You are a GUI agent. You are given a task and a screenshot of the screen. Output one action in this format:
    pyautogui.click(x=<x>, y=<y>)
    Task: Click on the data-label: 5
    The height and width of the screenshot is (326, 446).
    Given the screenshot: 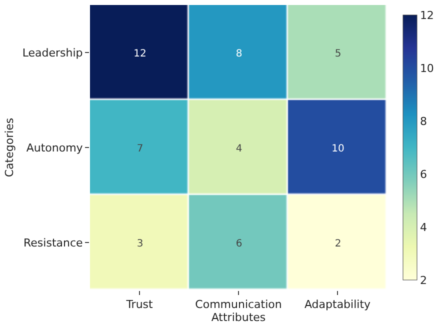 What is the action you would take?
    pyautogui.click(x=338, y=54)
    